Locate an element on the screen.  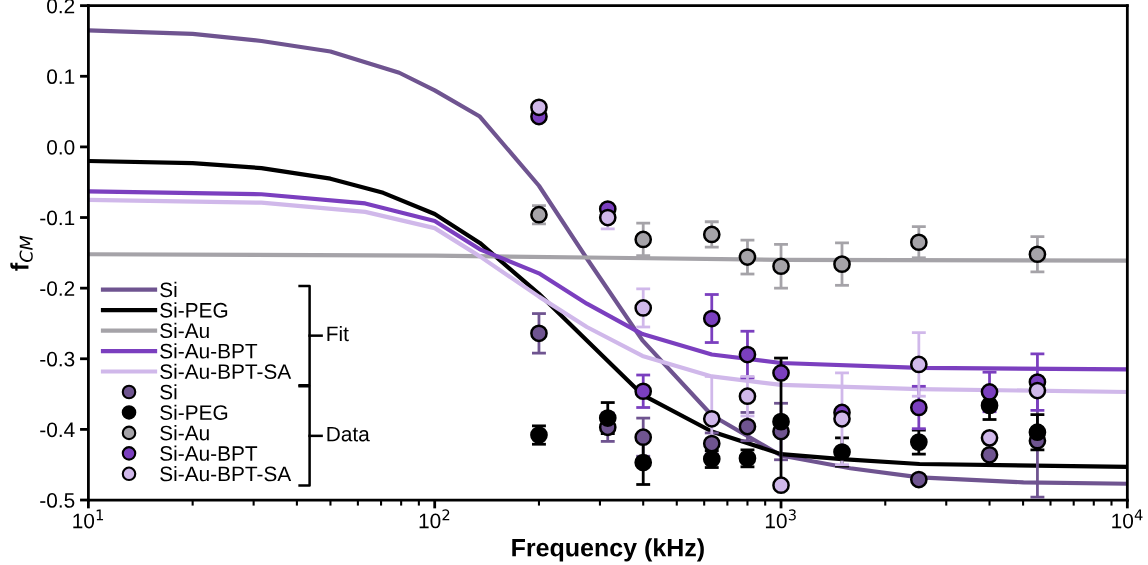
x-tick-label: 10$^{2}$ is located at coordinates (434, 519).